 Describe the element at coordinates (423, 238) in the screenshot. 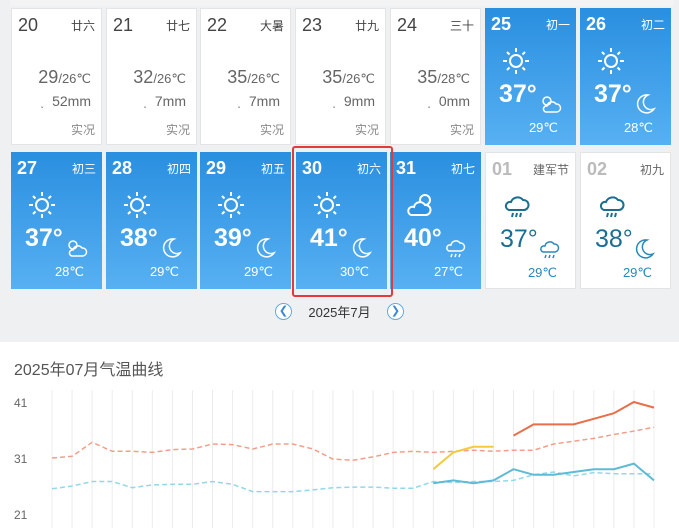

I see `high-temperature: 40°` at that location.